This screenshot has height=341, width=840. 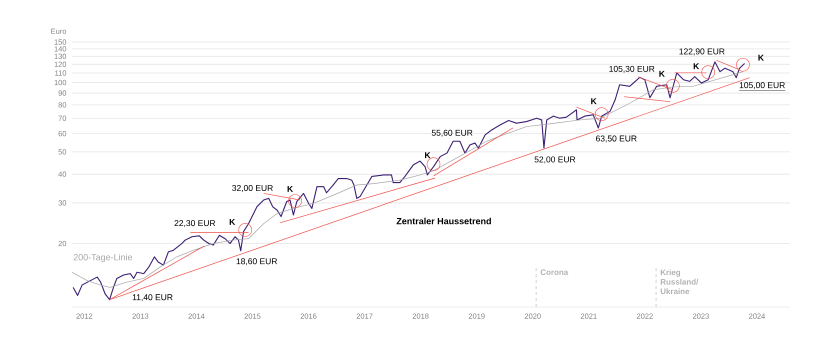 I want to click on annotation: 18,60 EUR, so click(x=257, y=262).